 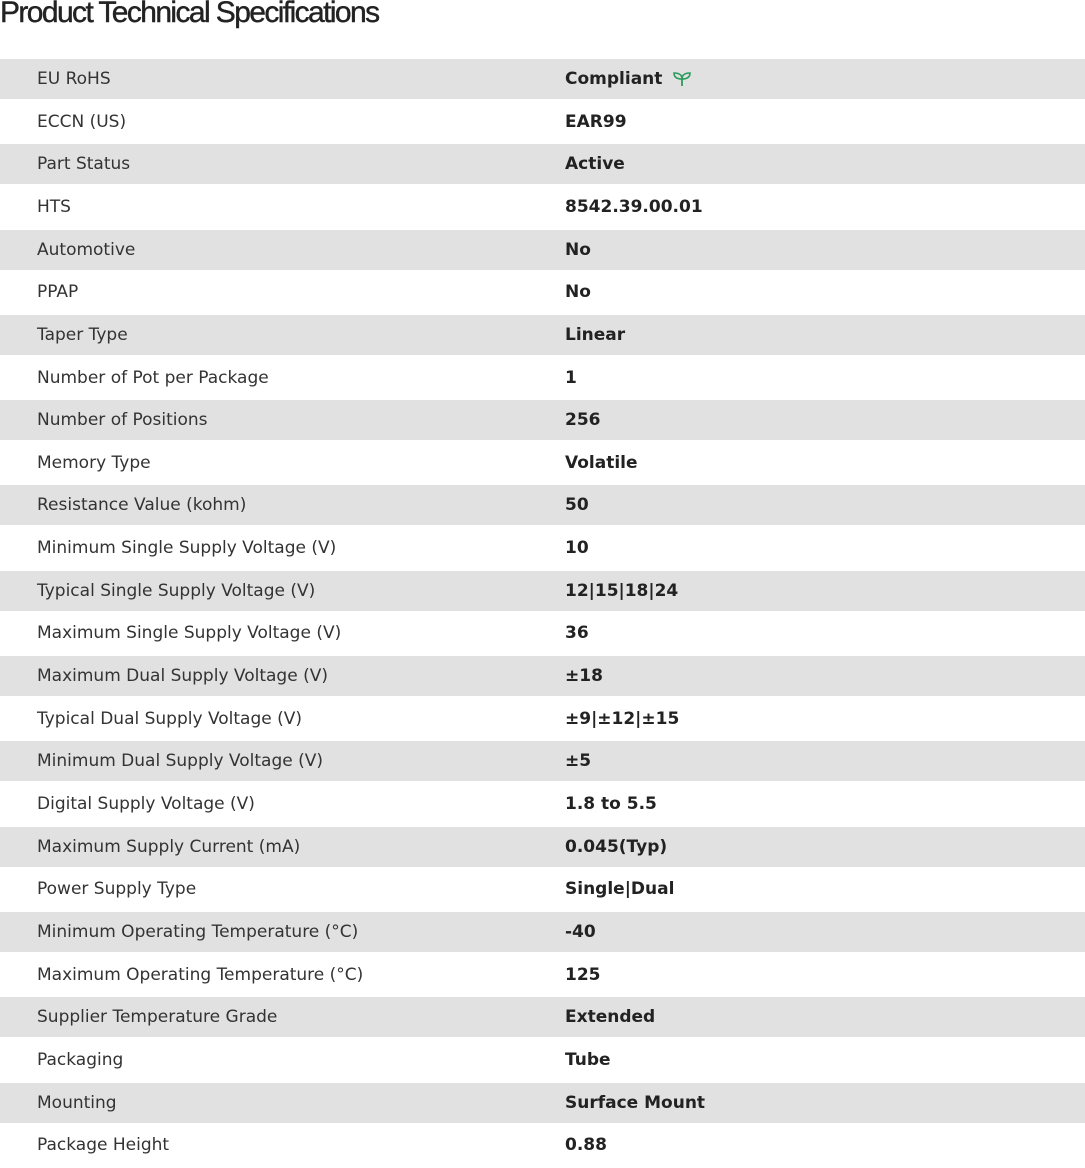 I want to click on spec-value-text: Linear, so click(x=595, y=334).